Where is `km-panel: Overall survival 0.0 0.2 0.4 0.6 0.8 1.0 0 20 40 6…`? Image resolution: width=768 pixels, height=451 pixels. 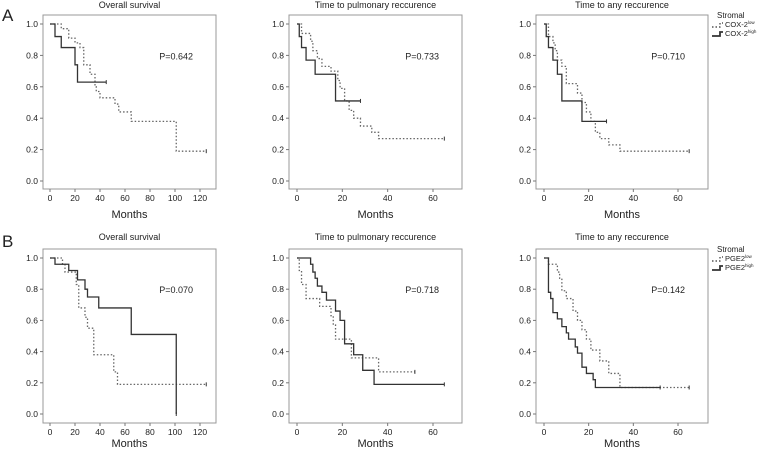 km-panel: Overall survival 0.0 0.2 0.4 0.6 0.8 1.0 0 20 40 6… is located at coordinates (121, 110).